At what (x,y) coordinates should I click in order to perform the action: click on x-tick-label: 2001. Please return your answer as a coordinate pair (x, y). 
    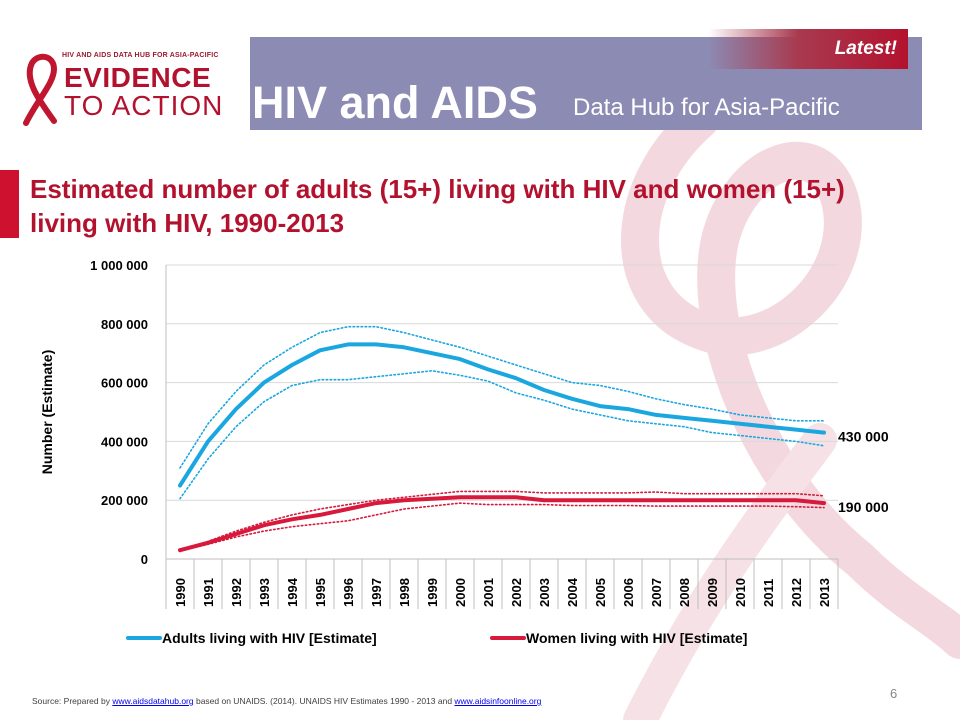
    Looking at the image, I should click on (488, 592).